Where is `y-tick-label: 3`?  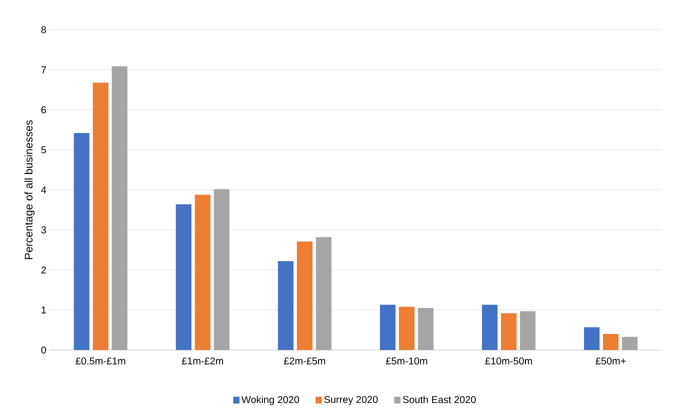 y-tick-label: 3 is located at coordinates (43, 230).